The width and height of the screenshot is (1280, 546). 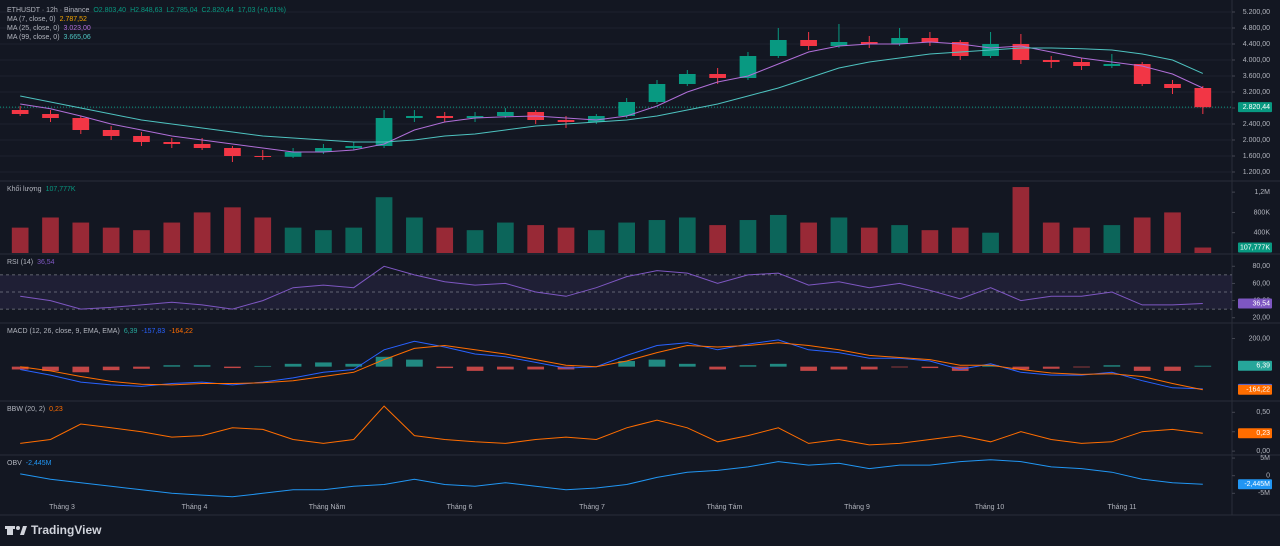 I want to click on y-tick-label: 5.200,00, so click(x=1256, y=12).